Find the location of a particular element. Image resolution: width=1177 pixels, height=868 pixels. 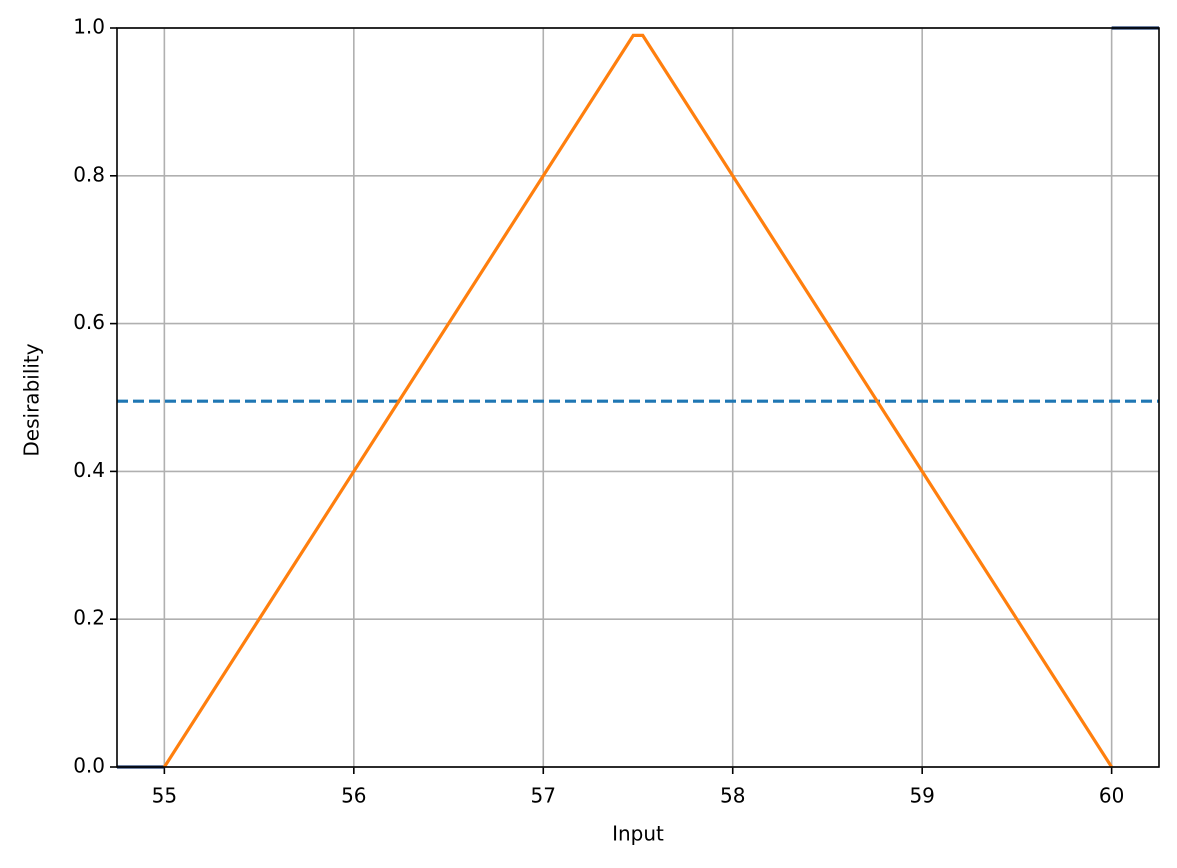

y-tick-label: 0.0 is located at coordinates (89, 766).